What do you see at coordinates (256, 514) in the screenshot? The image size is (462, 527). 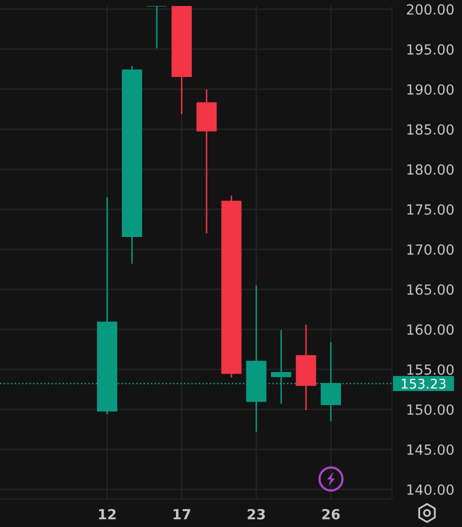 I see `x-tick-label: 23` at bounding box center [256, 514].